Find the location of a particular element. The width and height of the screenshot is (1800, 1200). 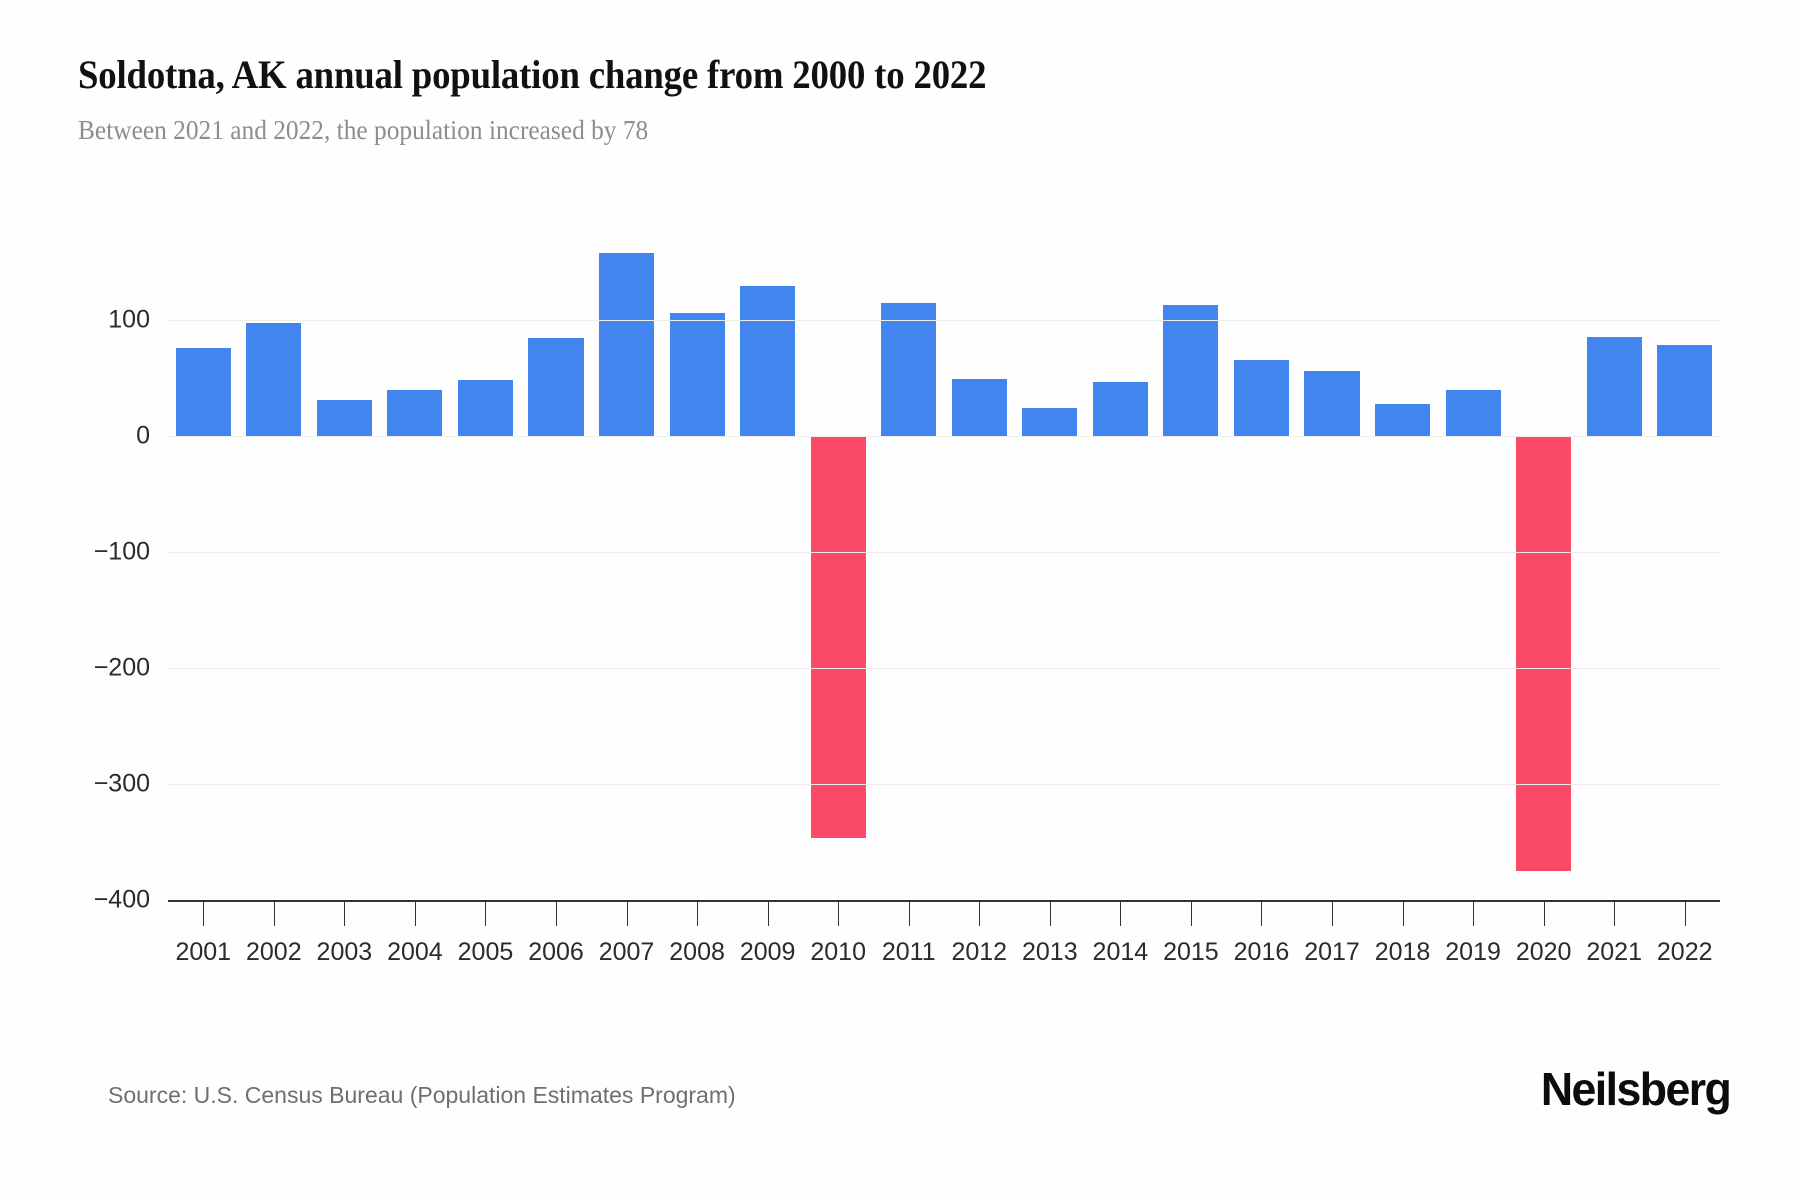

x-axis-tick-label: 2001 is located at coordinates (203, 952).